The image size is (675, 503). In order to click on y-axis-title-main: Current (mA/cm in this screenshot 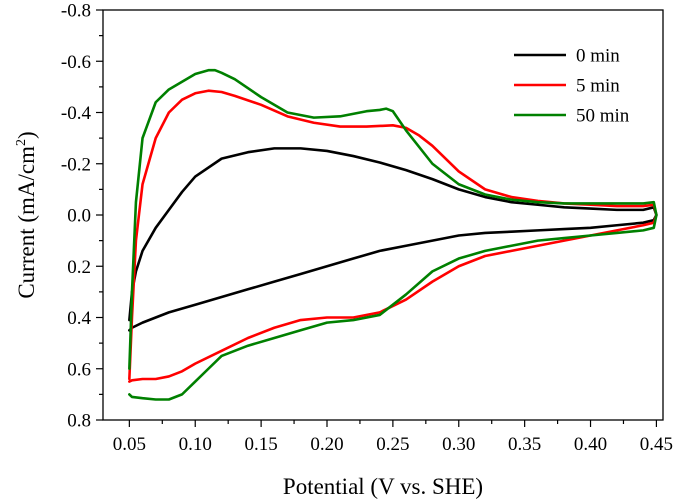, I will do `click(26, 222)`.